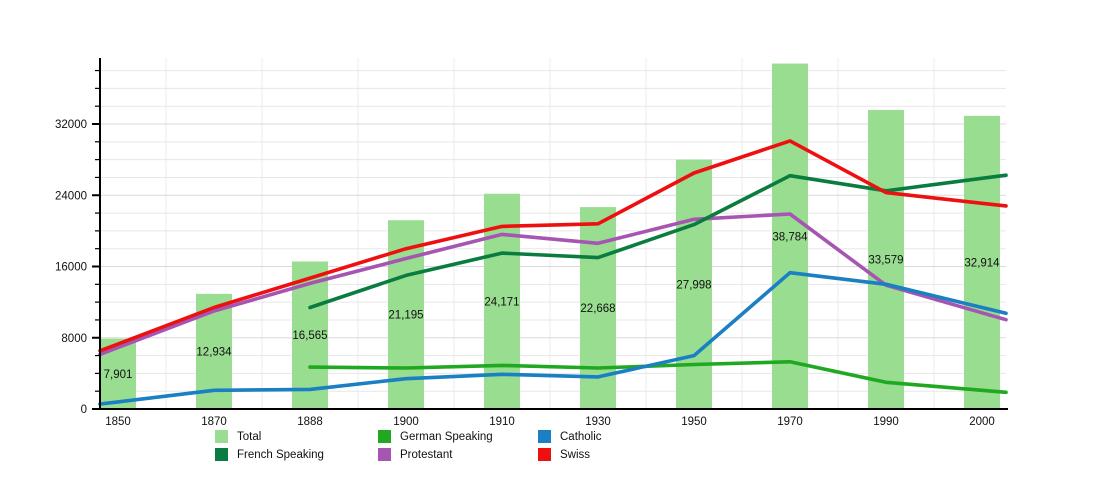  What do you see at coordinates (214, 422) in the screenshot?
I see `x-axis-label: 1870` at bounding box center [214, 422].